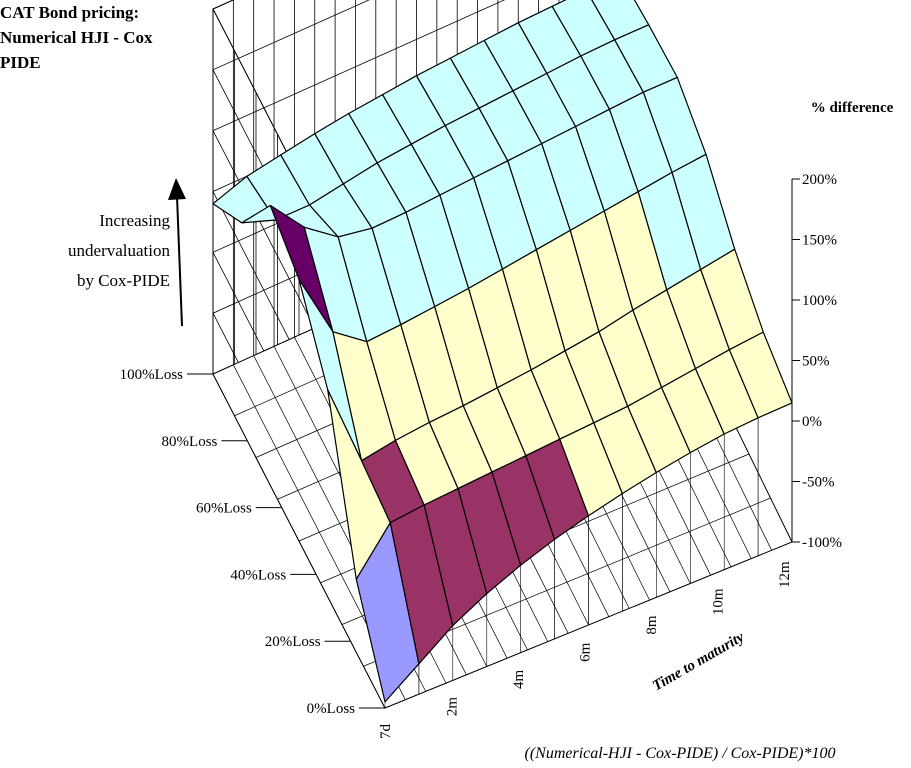 Image resolution: width=911 pixels, height=768 pixels. Describe the element at coordinates (151, 375) in the screenshot. I see `y-tick-label: 100%Loss` at that location.